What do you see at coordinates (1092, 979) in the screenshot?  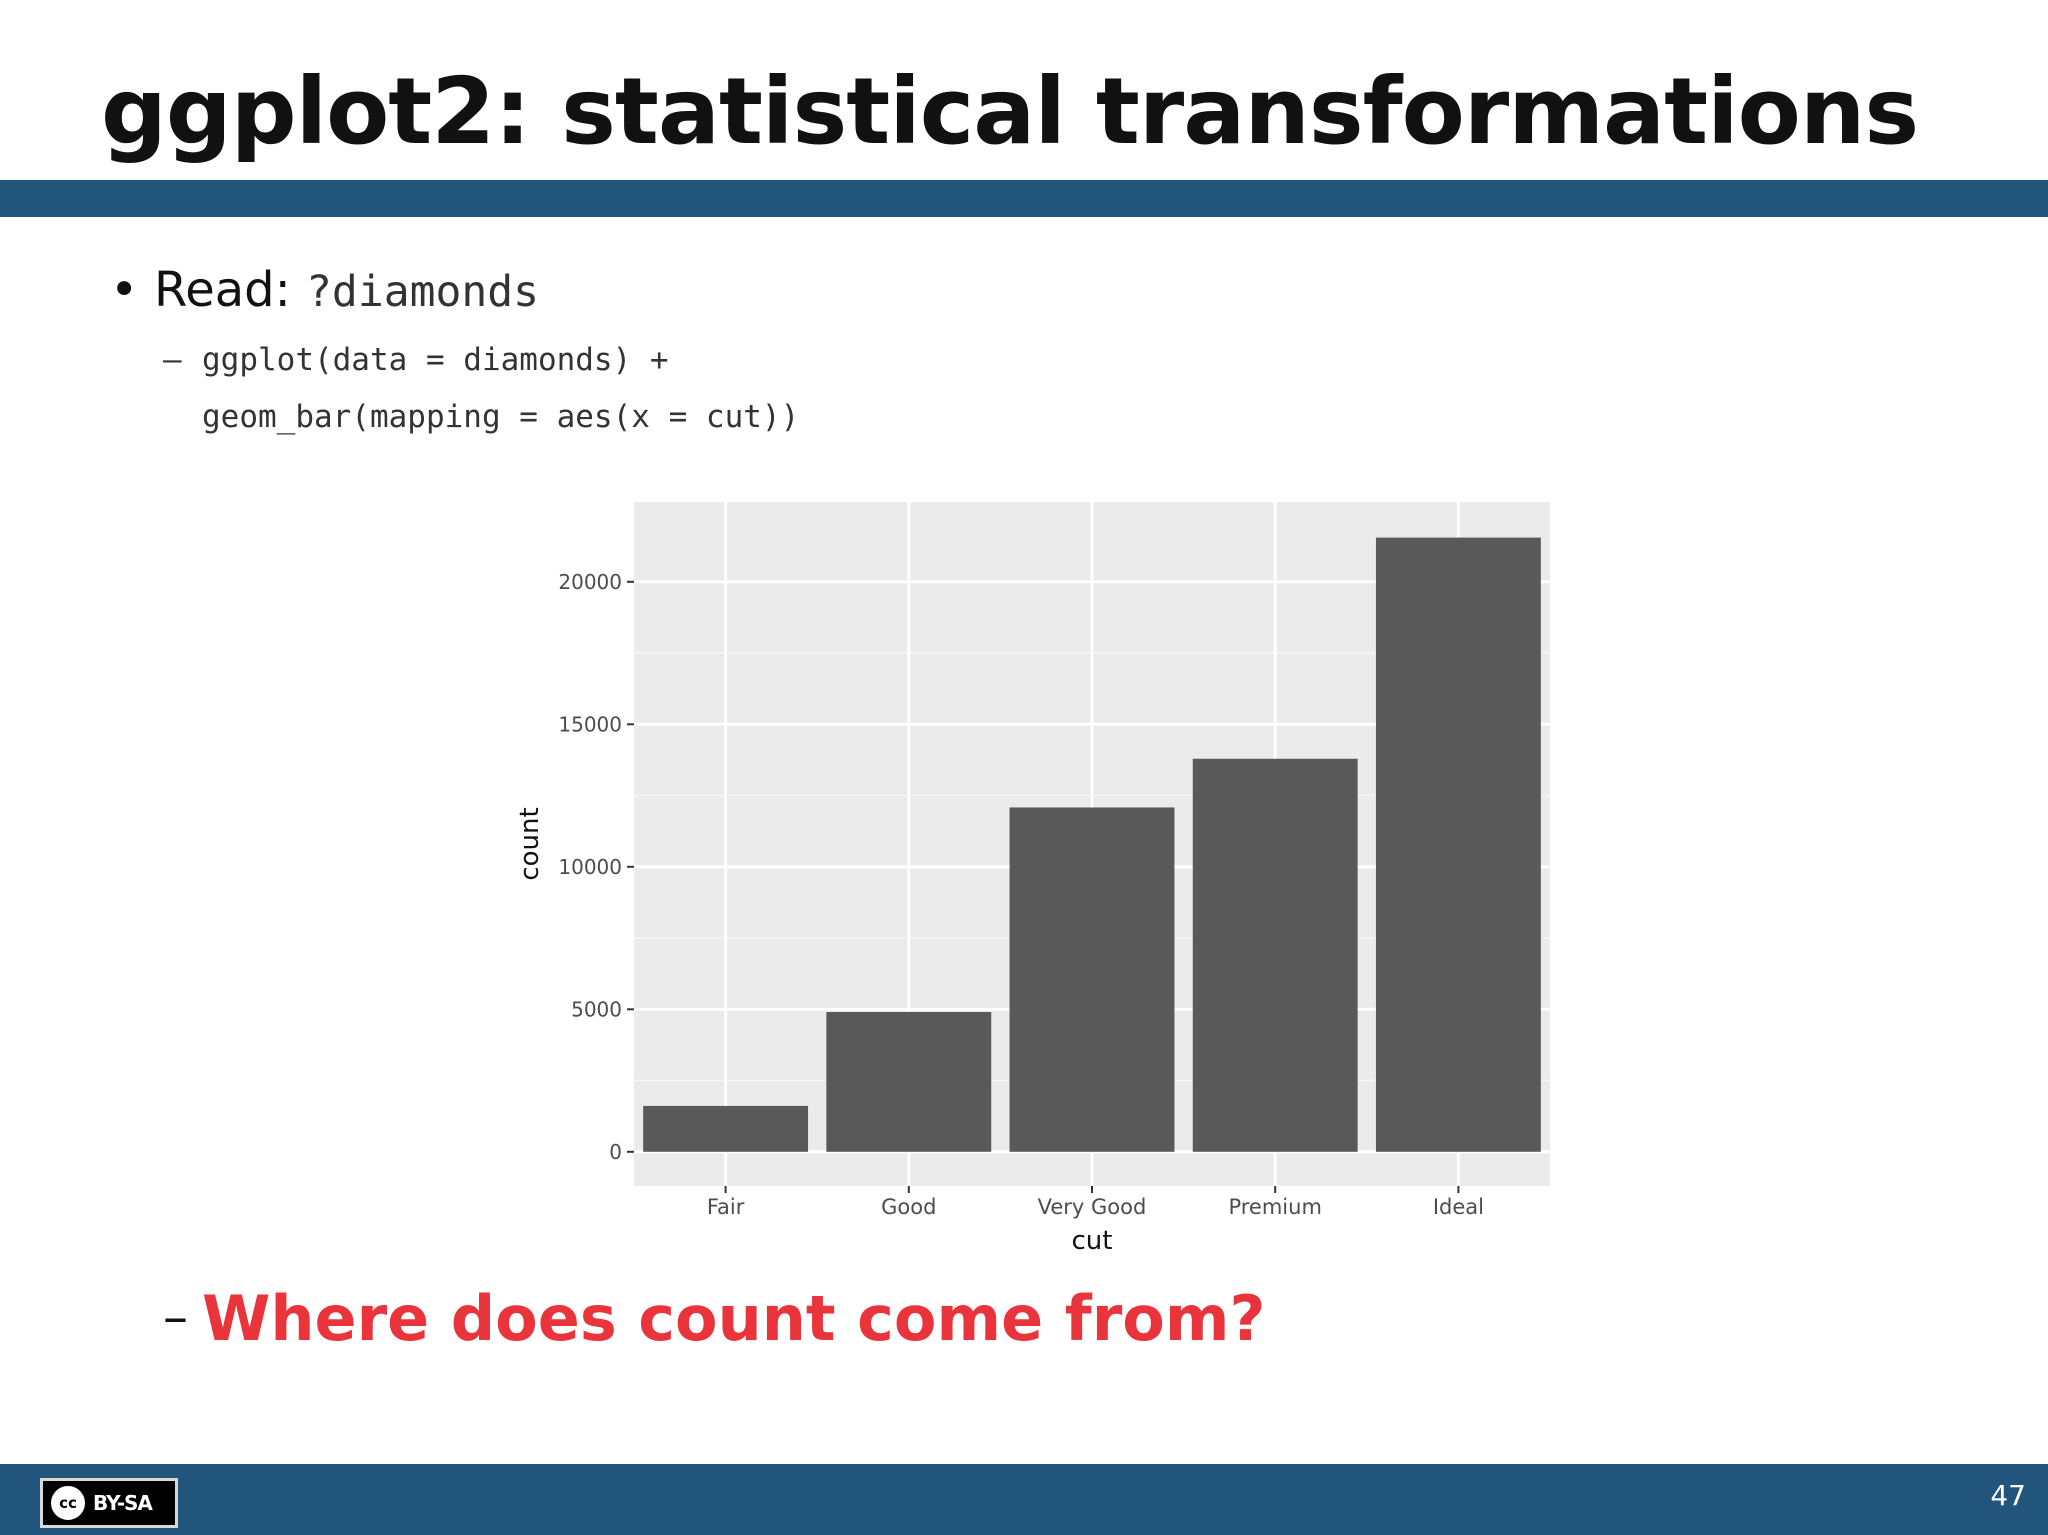 I see `bar-very-good` at bounding box center [1092, 979].